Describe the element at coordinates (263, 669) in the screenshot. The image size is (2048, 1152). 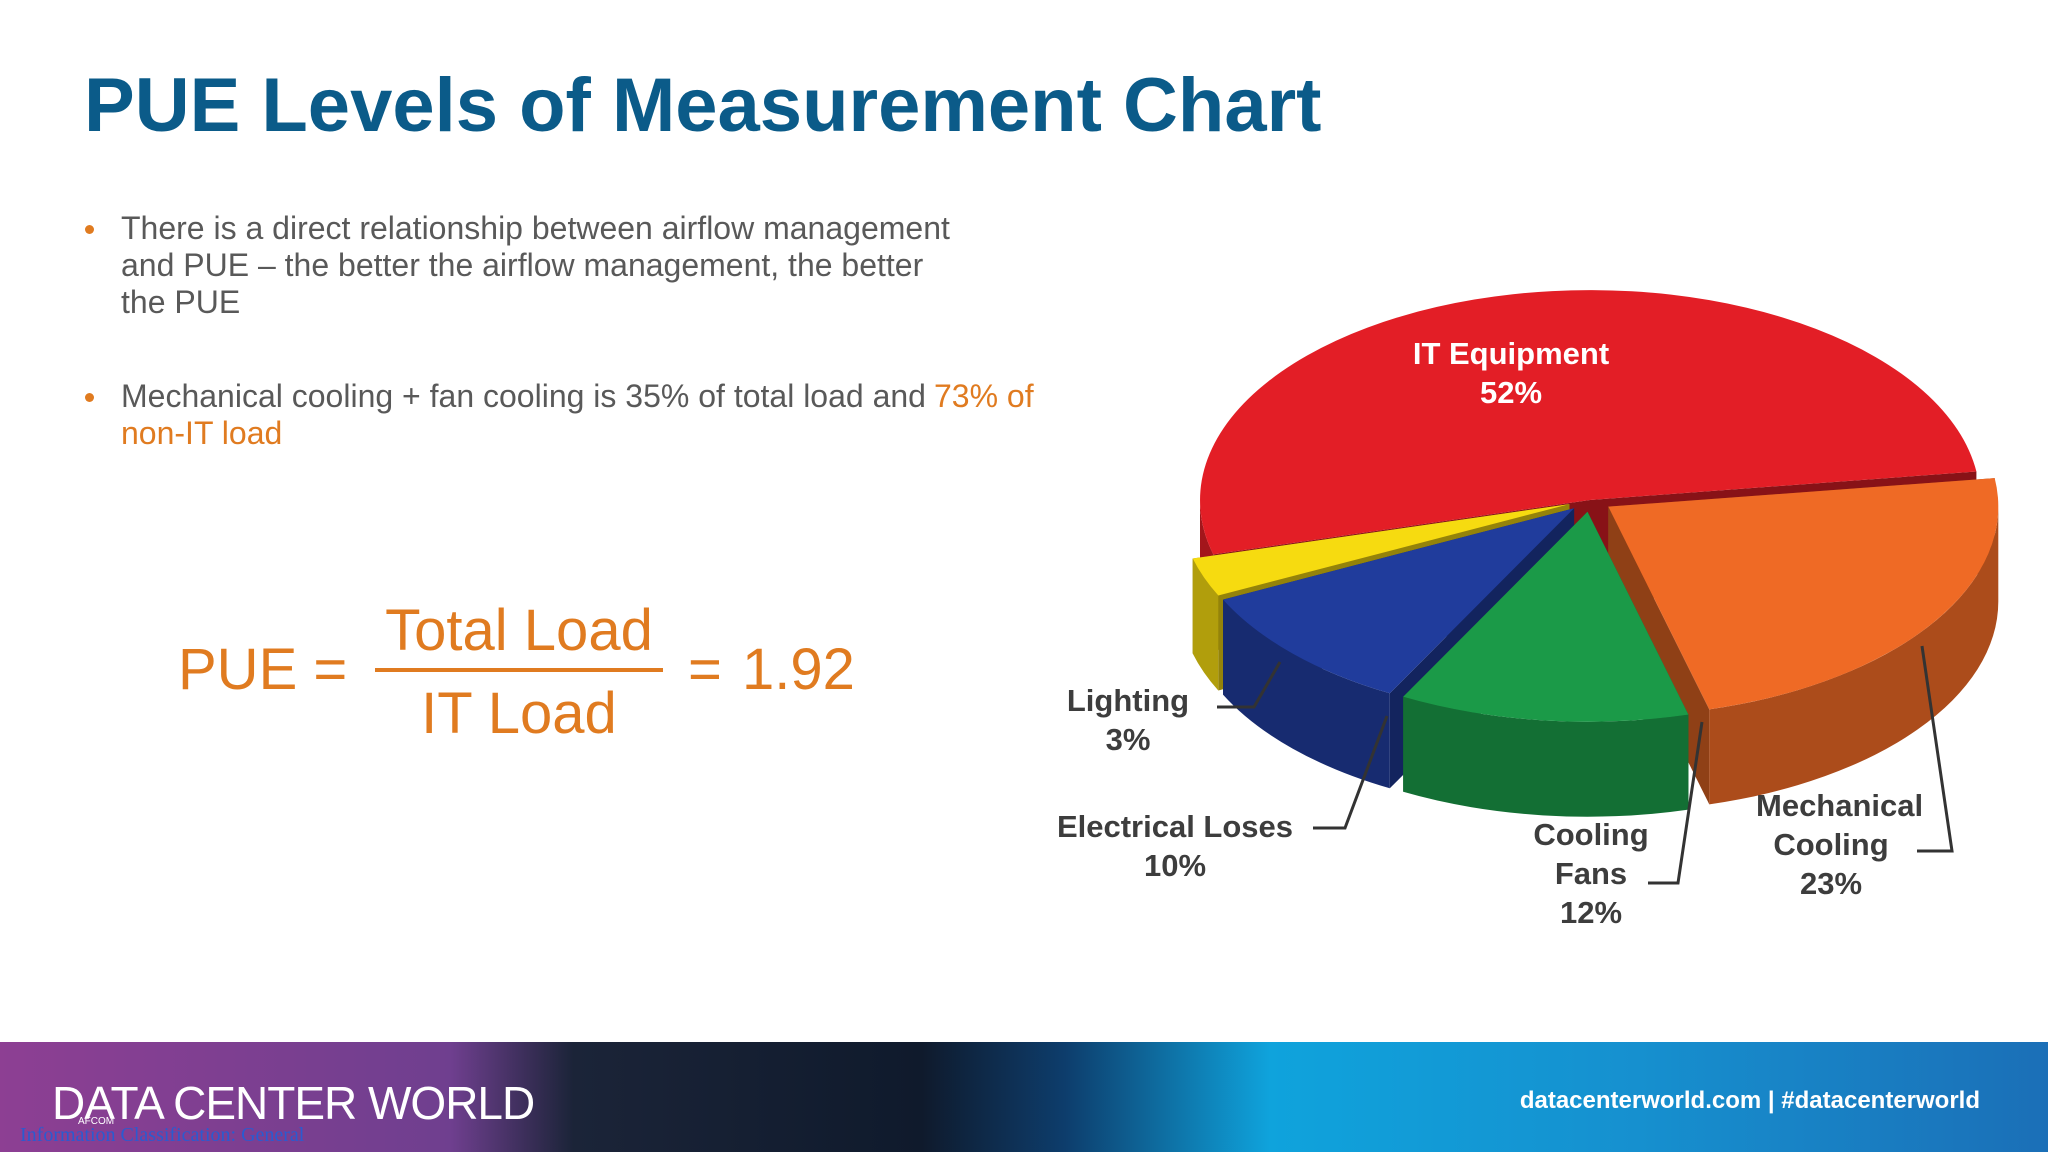
I see `formula-lhs: PUE =` at that location.